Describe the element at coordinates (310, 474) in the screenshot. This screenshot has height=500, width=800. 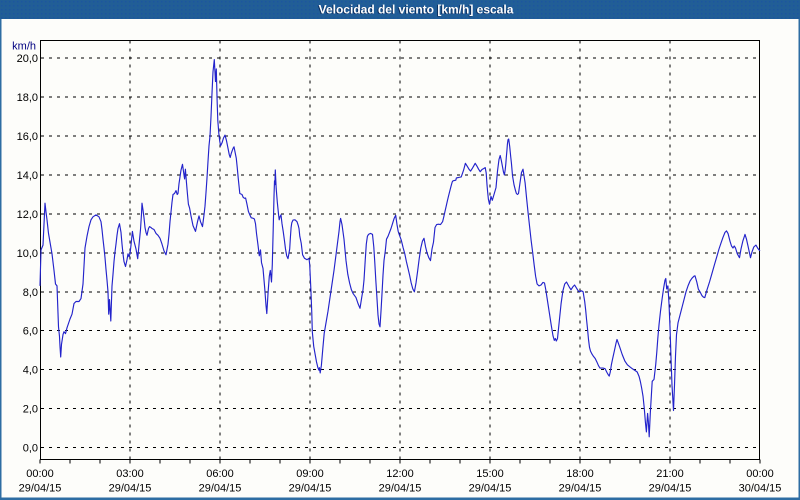
I see `svg-text: 09:00` at that location.